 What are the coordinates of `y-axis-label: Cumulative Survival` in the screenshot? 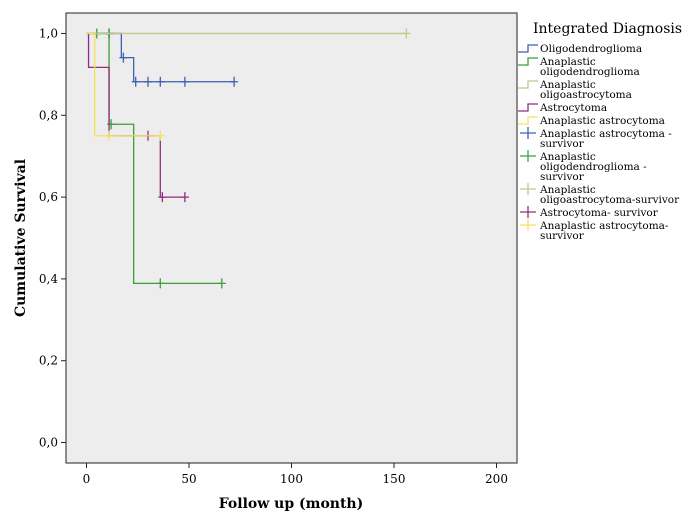 It's located at (21, 238).